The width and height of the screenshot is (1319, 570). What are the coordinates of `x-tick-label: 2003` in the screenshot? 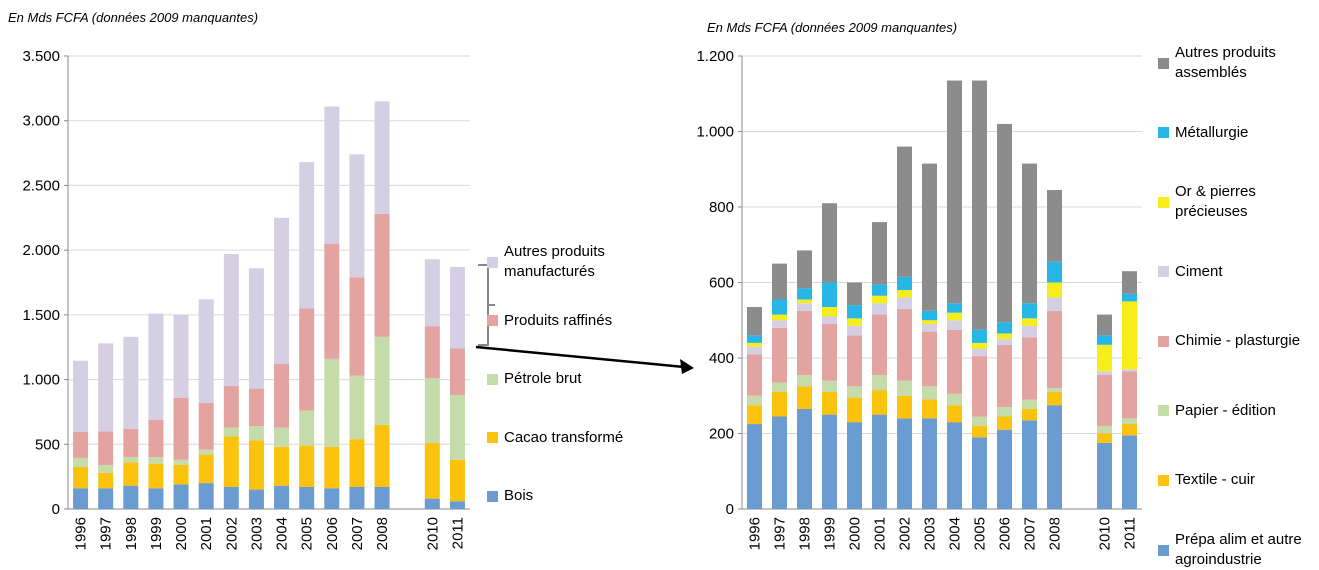 It's located at (930, 533).